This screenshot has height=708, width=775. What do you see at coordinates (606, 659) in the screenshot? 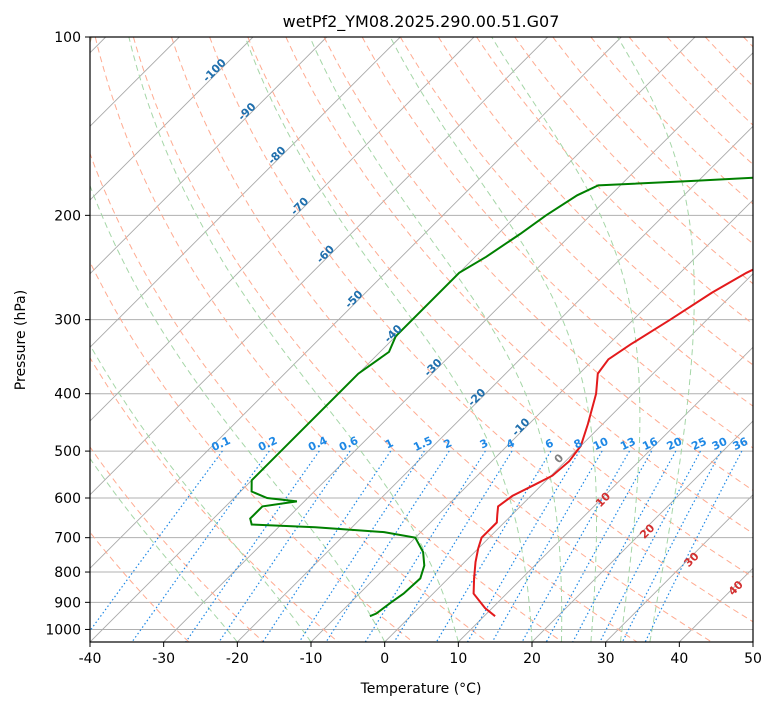
I see `x-tick-label: 30` at bounding box center [606, 659].